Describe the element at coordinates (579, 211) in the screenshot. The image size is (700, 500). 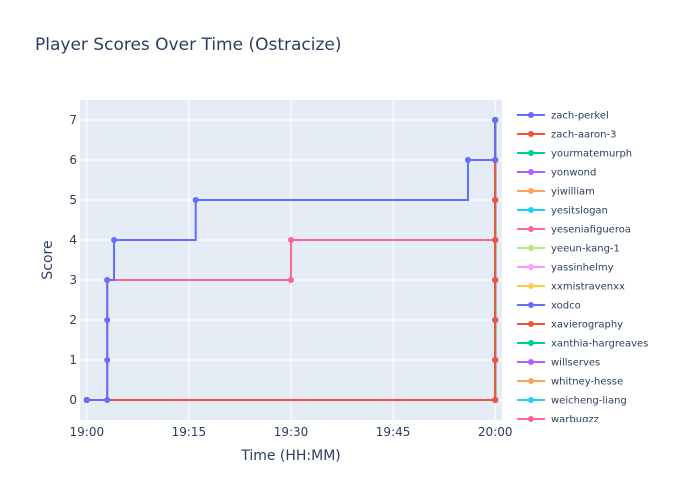
I see `legend-label: yesitslogan` at that location.